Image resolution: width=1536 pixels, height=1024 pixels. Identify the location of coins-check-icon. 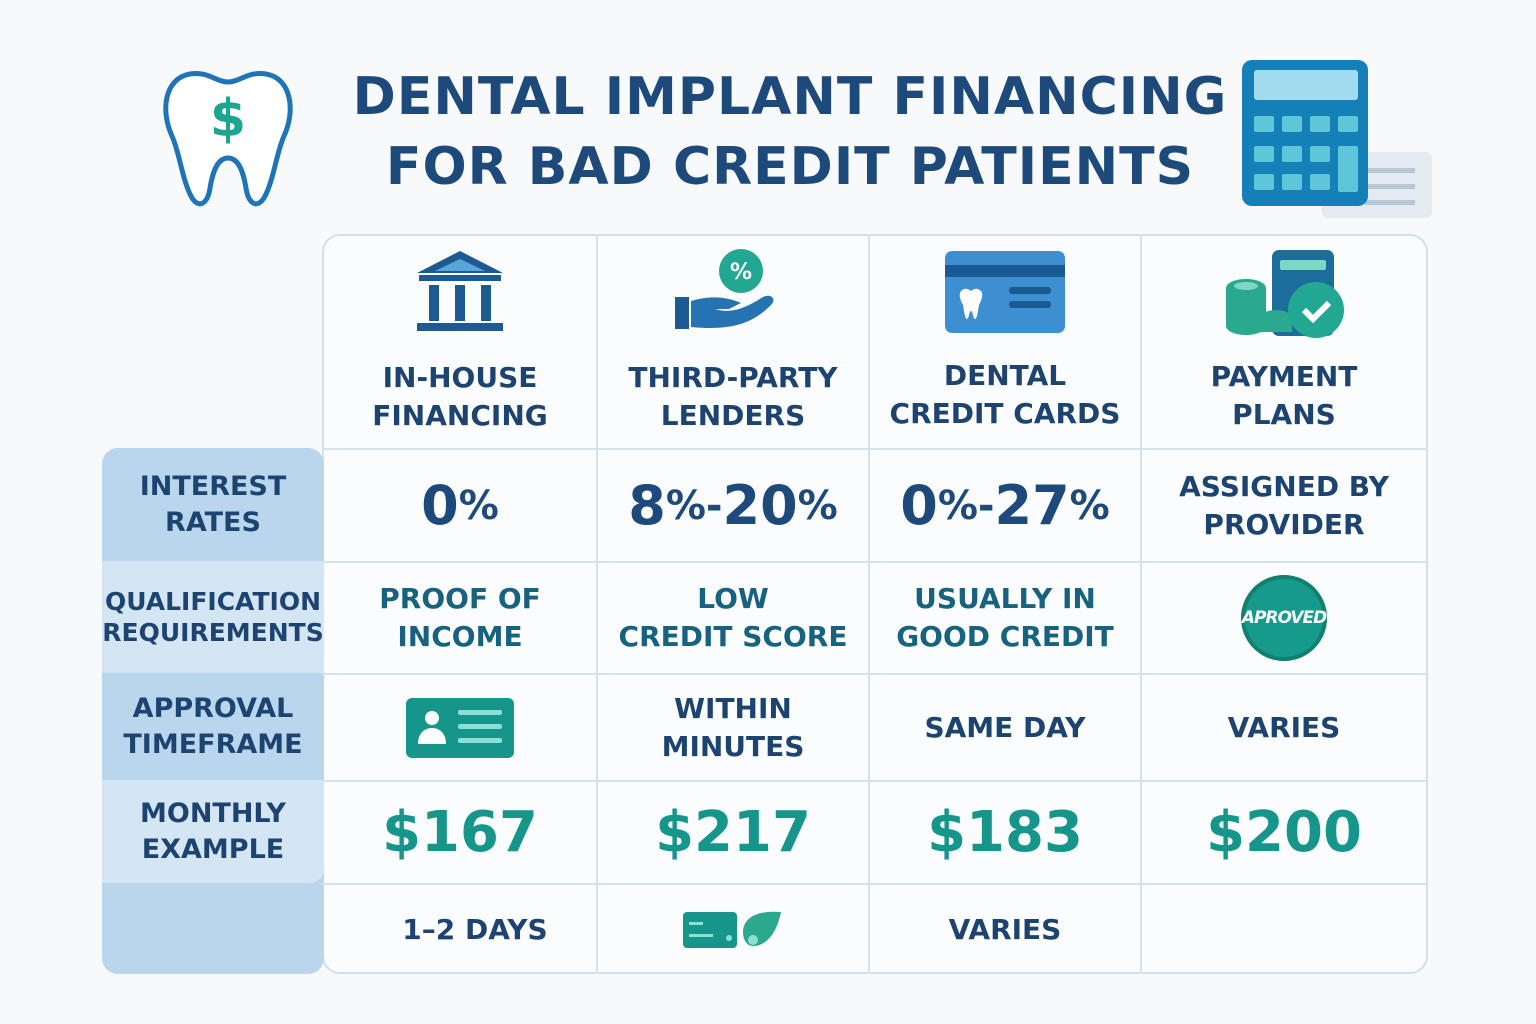
(1285, 294).